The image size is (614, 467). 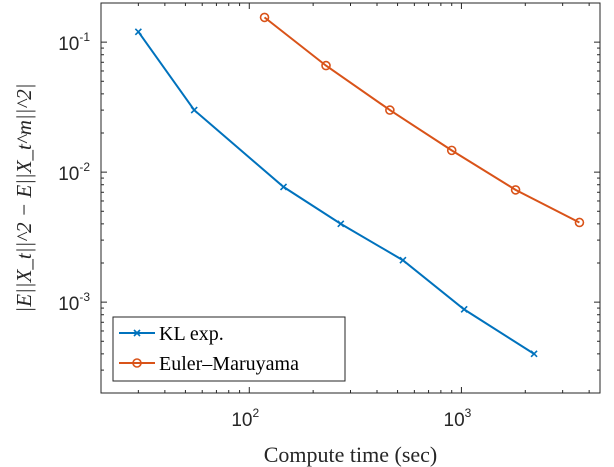 I want to click on x-axis-label: Compute time (sec), so click(x=351, y=454).